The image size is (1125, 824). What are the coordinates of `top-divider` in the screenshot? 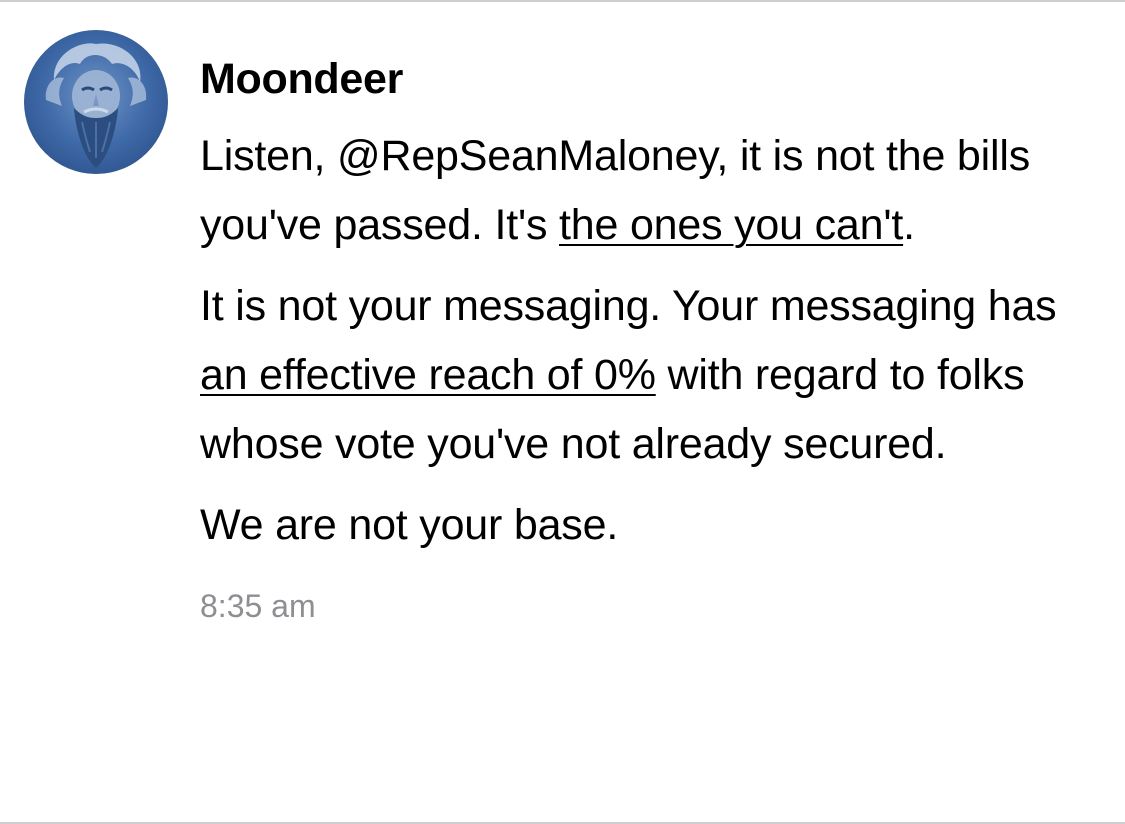 It's located at (562, 1).